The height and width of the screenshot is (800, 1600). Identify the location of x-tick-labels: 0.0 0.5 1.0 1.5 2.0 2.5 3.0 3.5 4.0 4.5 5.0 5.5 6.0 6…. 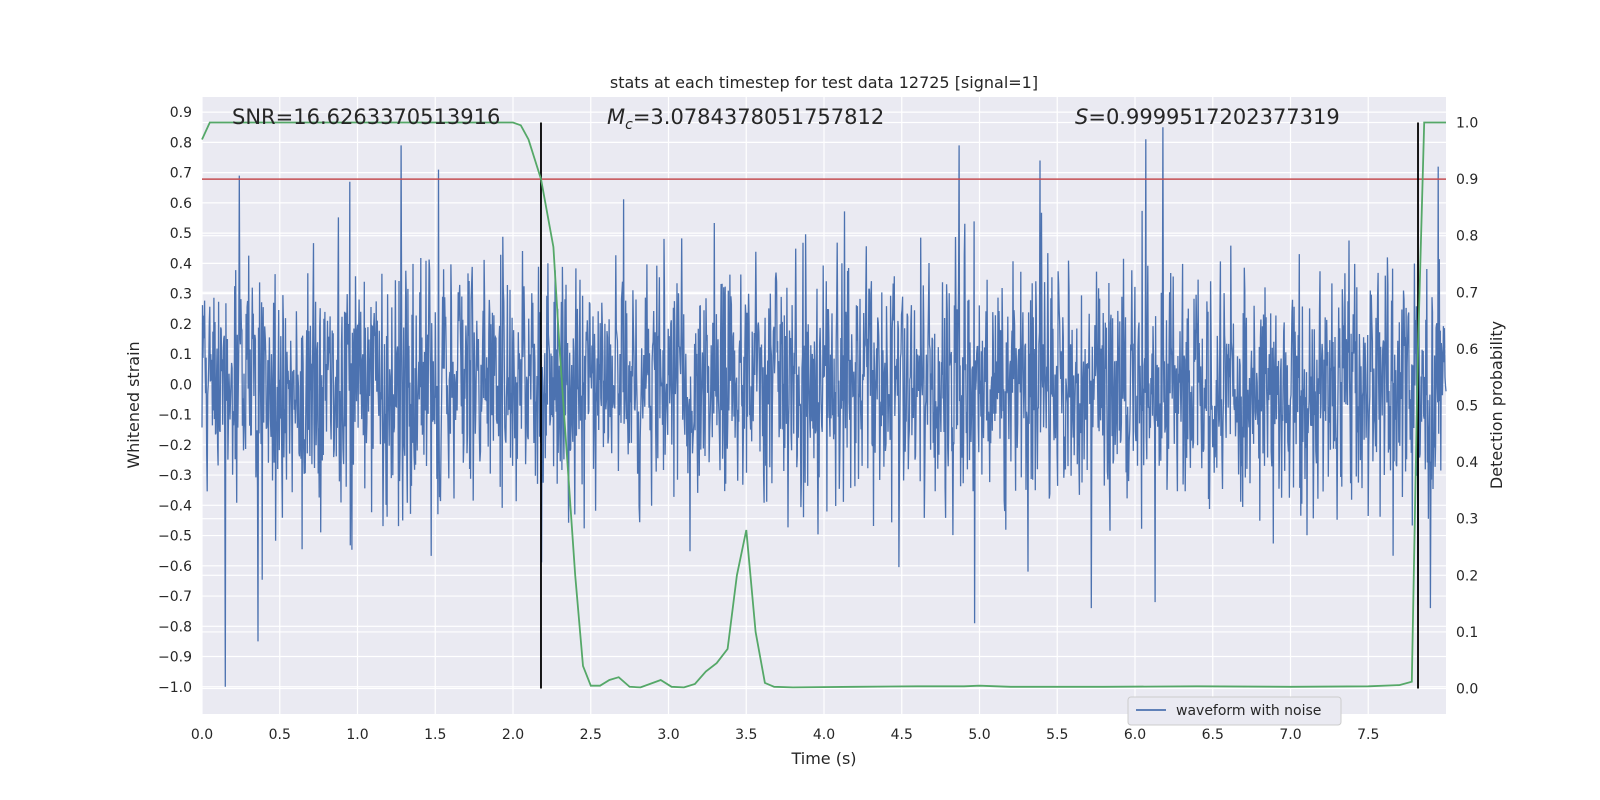
(785, 735).